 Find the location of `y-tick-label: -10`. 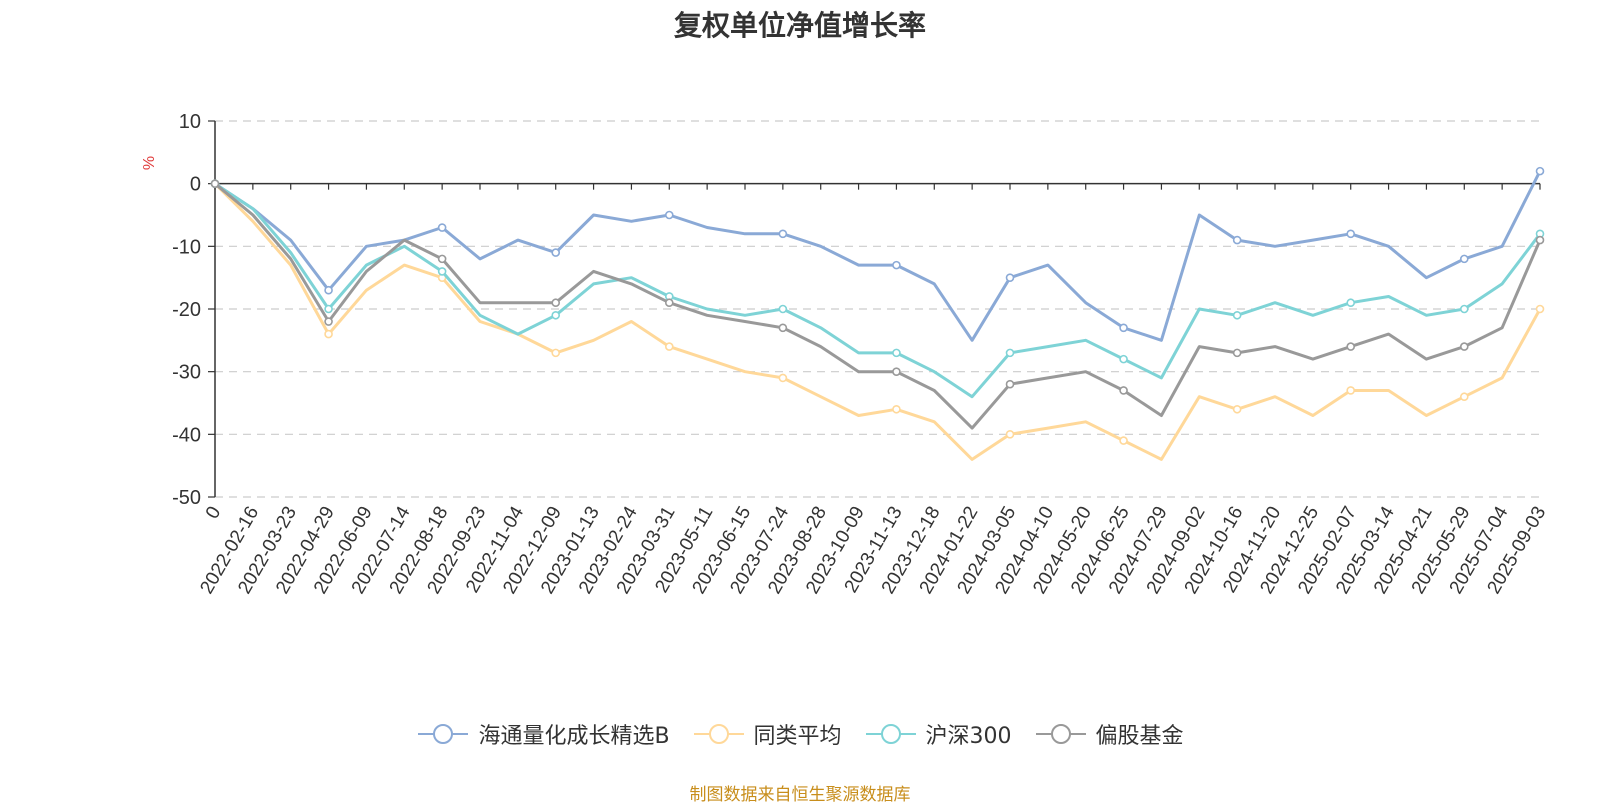

y-tick-label: -10 is located at coordinates (186, 247).